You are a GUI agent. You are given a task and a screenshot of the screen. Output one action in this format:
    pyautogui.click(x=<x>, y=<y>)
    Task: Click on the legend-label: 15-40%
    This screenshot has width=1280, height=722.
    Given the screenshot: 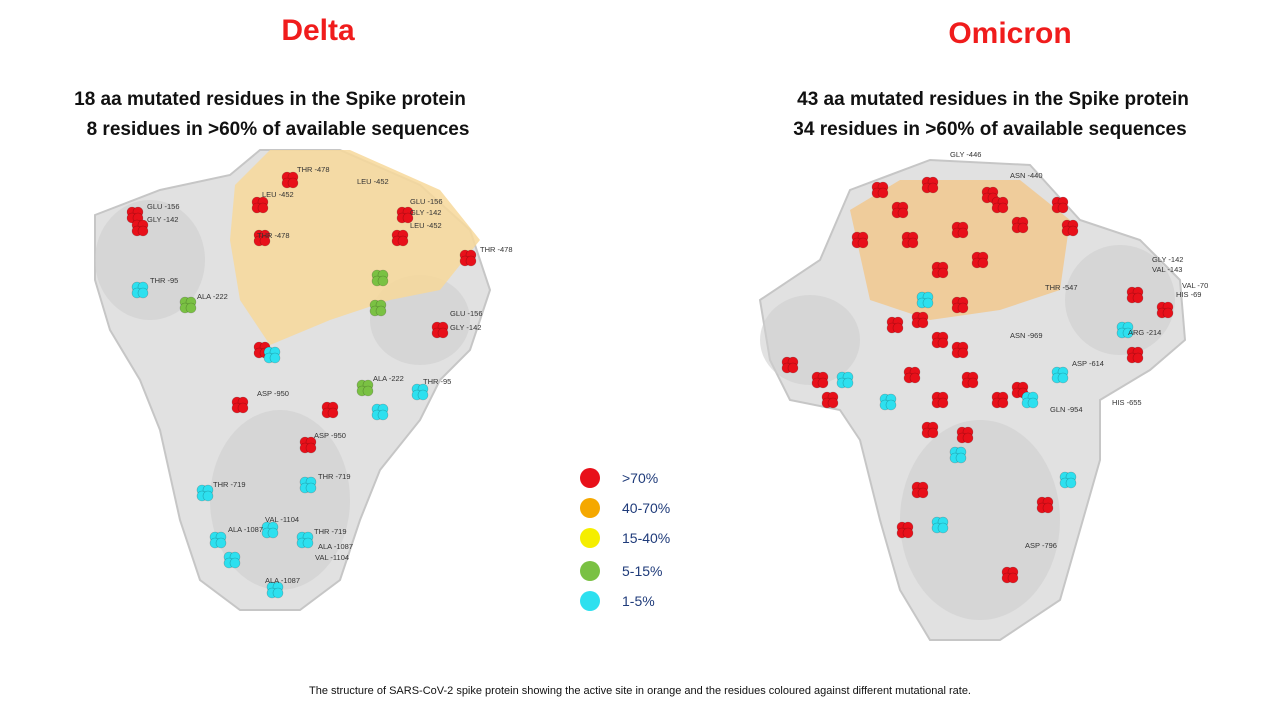 What is the action you would take?
    pyautogui.click(x=646, y=538)
    